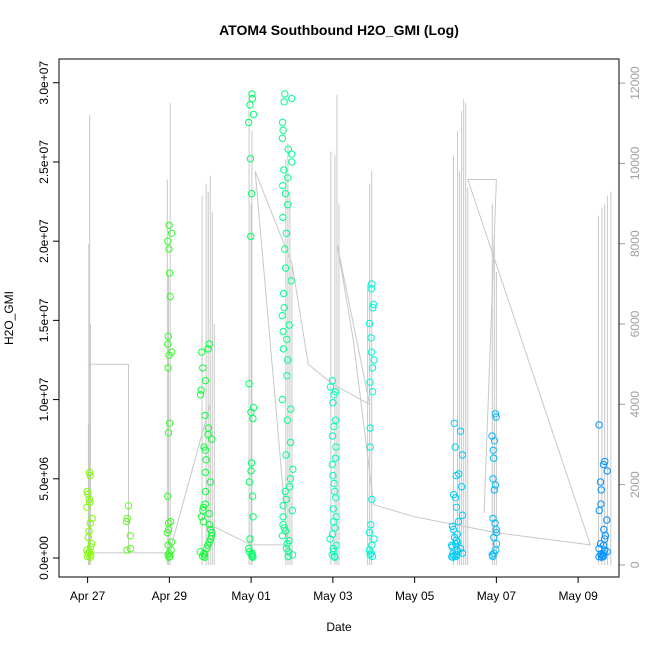 The width and height of the screenshot is (650, 655). What do you see at coordinates (9, 318) in the screenshot?
I see `y-axis-label: H2O_GMI` at bounding box center [9, 318].